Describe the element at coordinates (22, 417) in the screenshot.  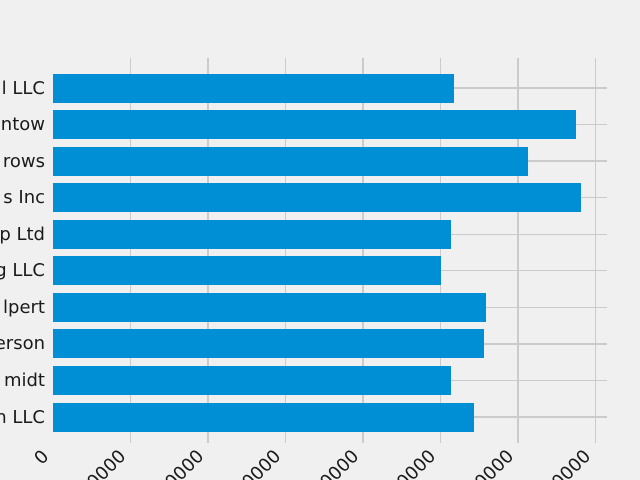
I see `y-tick-label: n LLC` at that location.